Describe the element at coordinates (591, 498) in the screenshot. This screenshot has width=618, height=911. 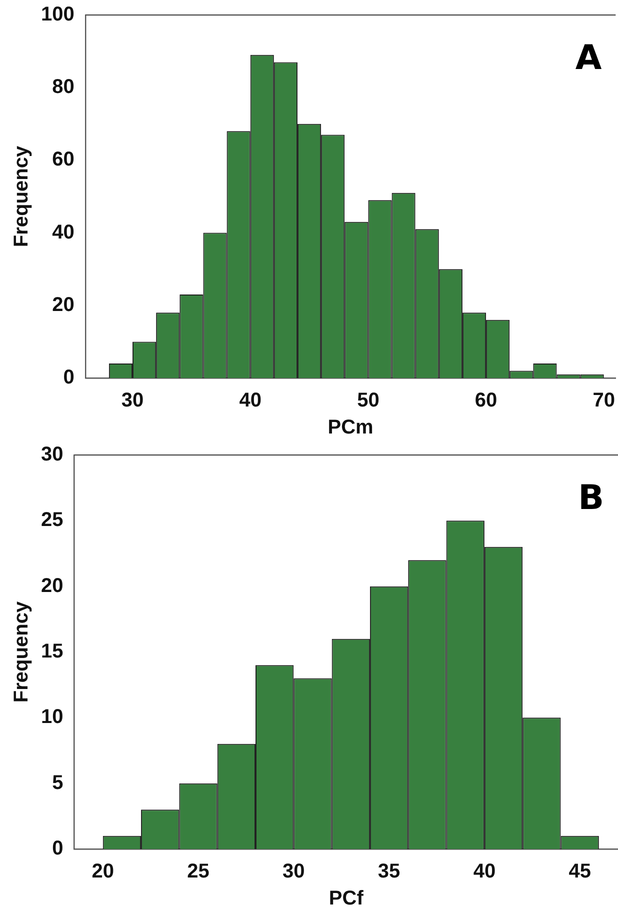
I see `annotation: B` at that location.